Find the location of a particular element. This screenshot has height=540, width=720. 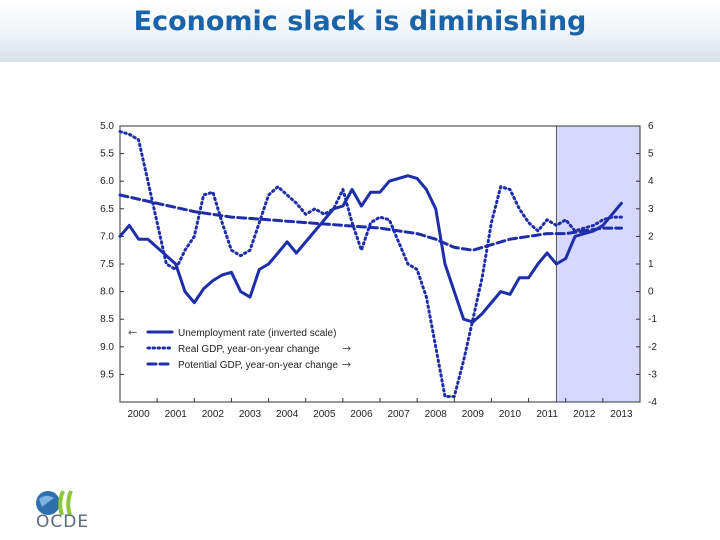

globe-icon is located at coordinates (54, 503).